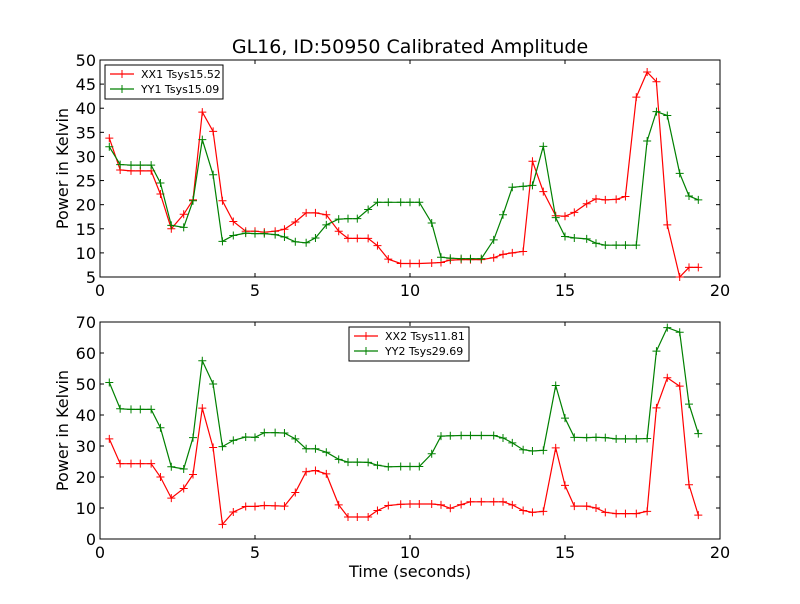 Image resolution: width=800 pixels, height=604 pixels. What do you see at coordinates (86, 181) in the screenshot?
I see `y-tick-label: 25` at bounding box center [86, 181].